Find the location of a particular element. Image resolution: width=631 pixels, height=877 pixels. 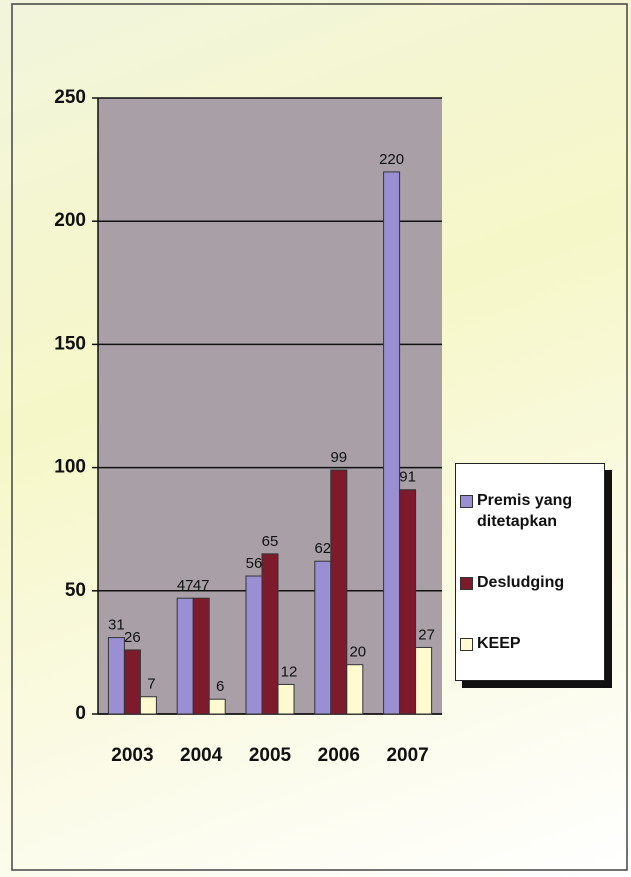

value-label: 20 is located at coordinates (357, 652).